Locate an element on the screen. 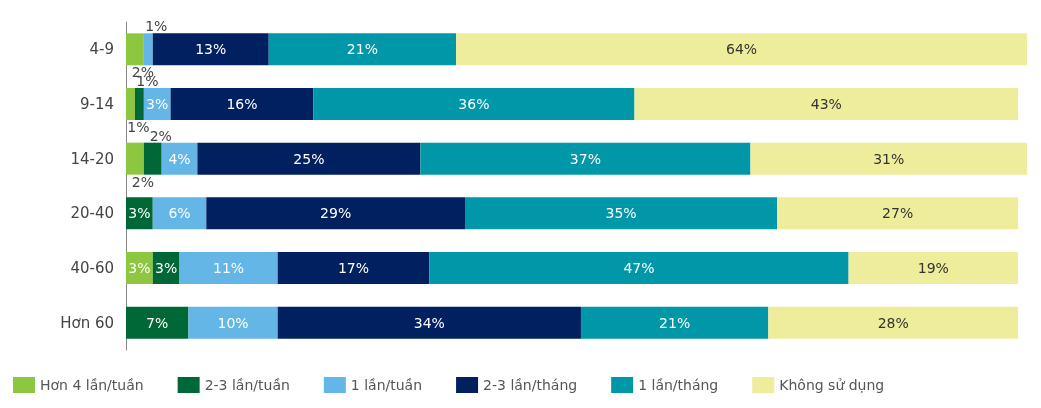  data-label: 31% is located at coordinates (889, 158).